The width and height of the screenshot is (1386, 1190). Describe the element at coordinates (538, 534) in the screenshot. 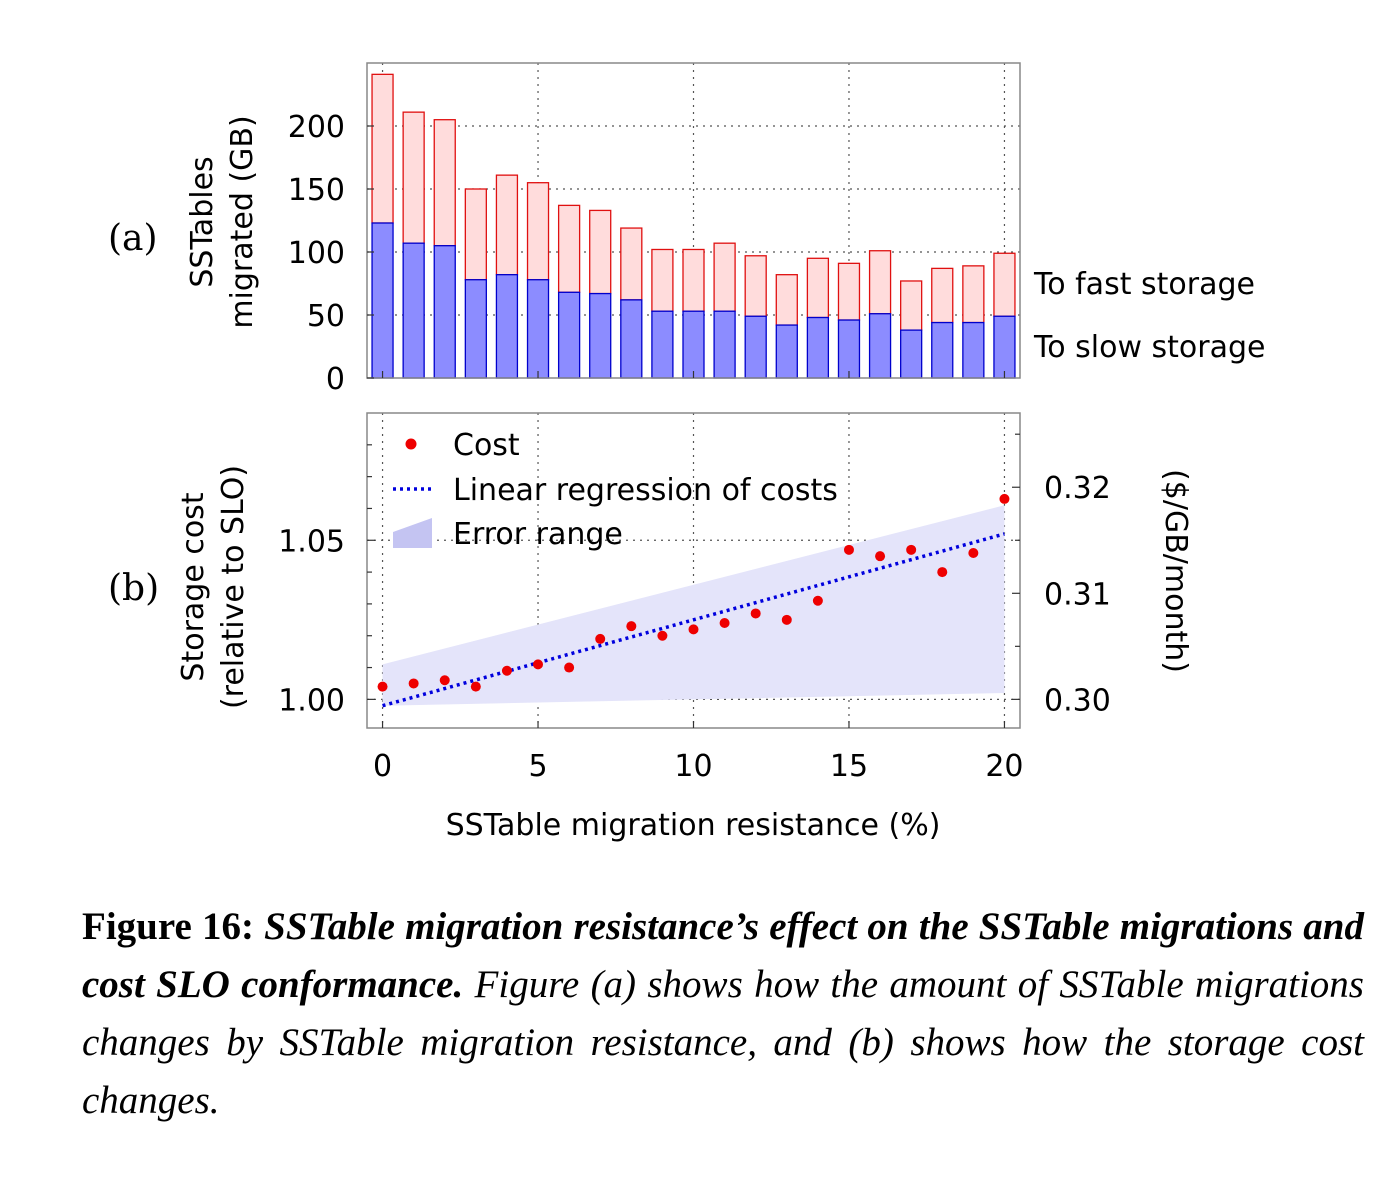

I see `legend-error-label: Error range` at that location.